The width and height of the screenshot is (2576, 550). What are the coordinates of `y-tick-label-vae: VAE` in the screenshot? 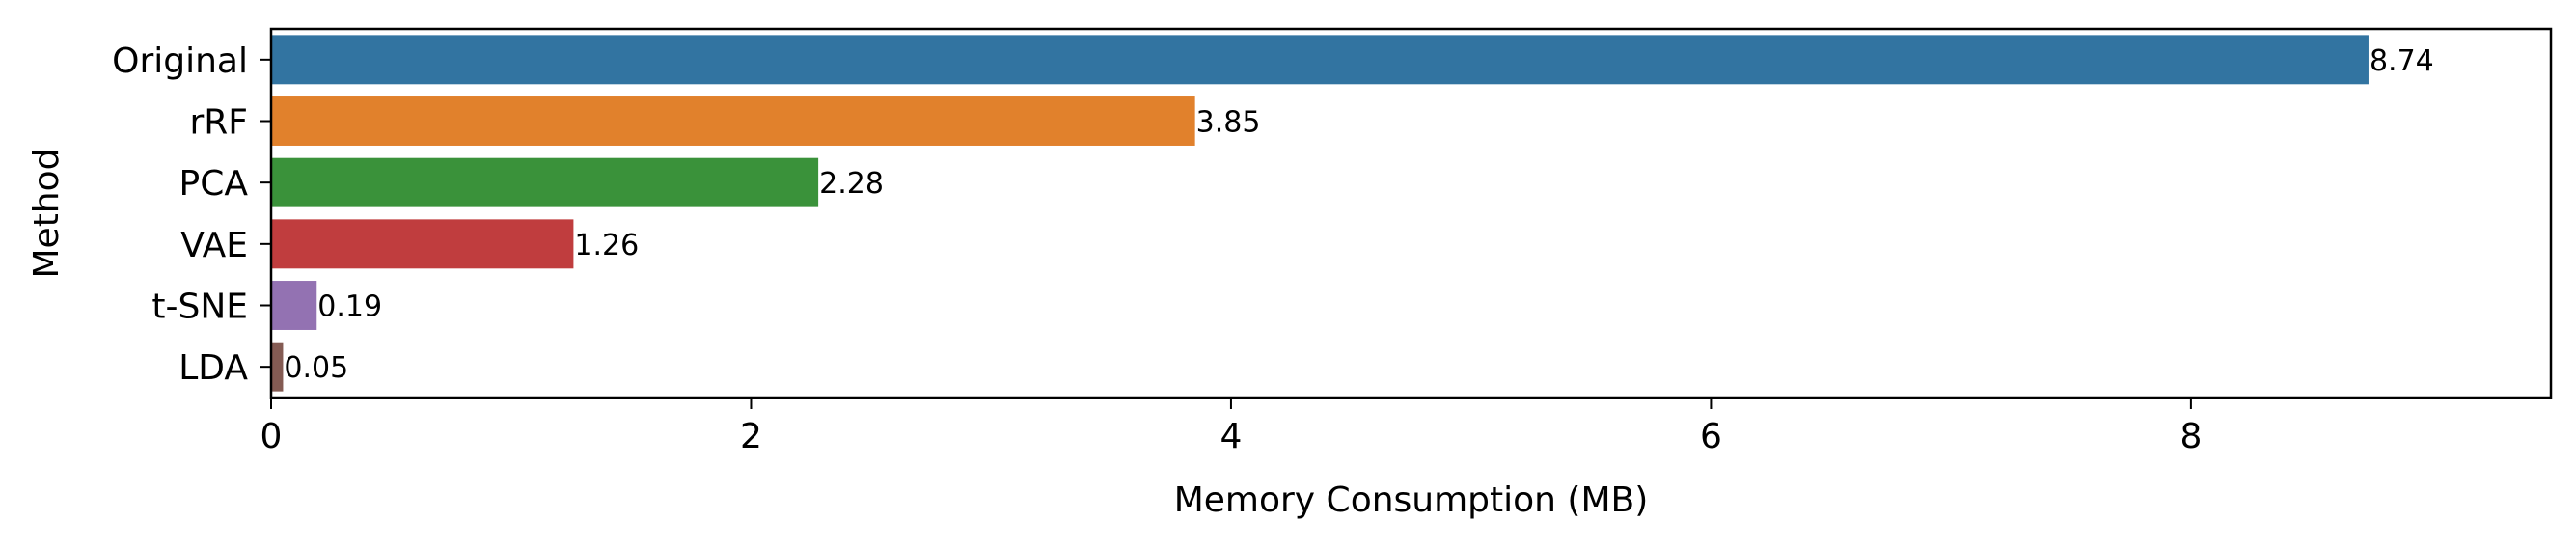 It's located at (214, 245).